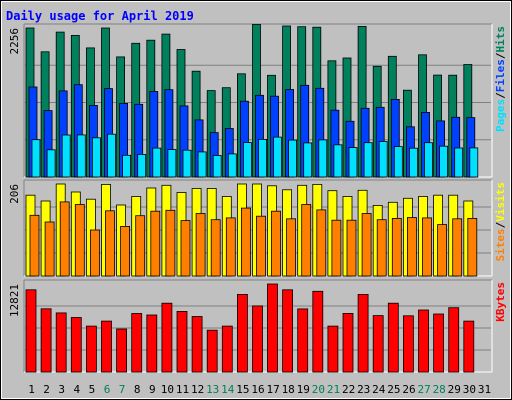 Image resolution: width=512 pixels, height=400 pixels. What do you see at coordinates (167, 389) in the screenshot?
I see `day-label-10: 10` at bounding box center [167, 389].